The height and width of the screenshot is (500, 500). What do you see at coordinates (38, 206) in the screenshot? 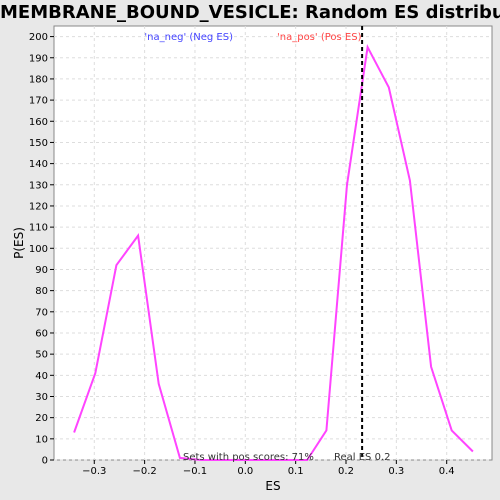
I see `y-tick-label: 120` at bounding box center [38, 206].